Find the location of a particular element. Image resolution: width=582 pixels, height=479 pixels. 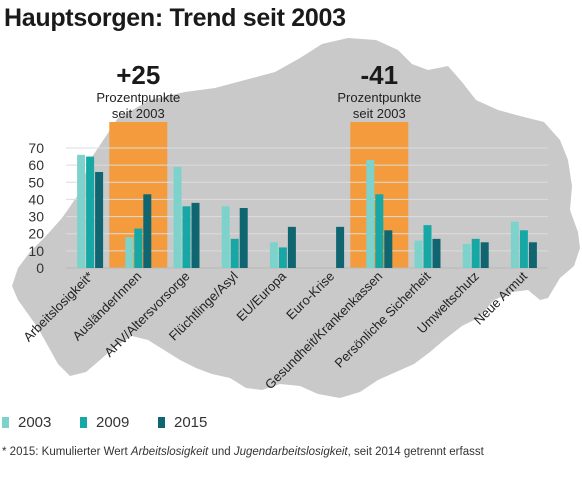

annotation-value-0: +25 is located at coordinates (138, 75).